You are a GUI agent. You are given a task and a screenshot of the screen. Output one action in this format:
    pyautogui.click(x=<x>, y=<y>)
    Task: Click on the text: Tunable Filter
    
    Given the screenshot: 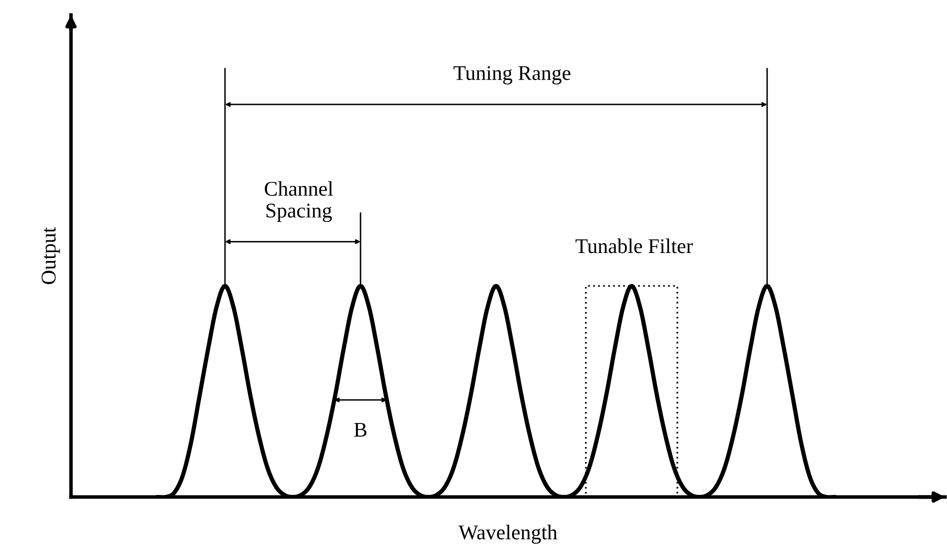 What is the action you would take?
    pyautogui.click(x=634, y=246)
    